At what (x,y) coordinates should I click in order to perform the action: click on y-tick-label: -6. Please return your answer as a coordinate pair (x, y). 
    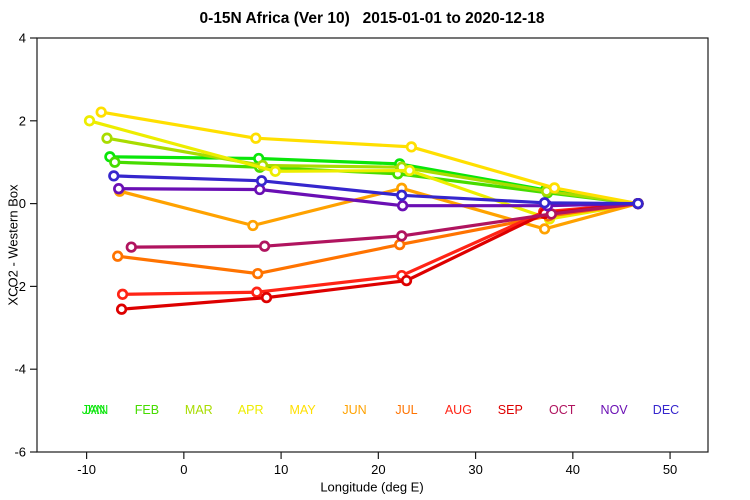
    Looking at the image, I should click on (20, 452).